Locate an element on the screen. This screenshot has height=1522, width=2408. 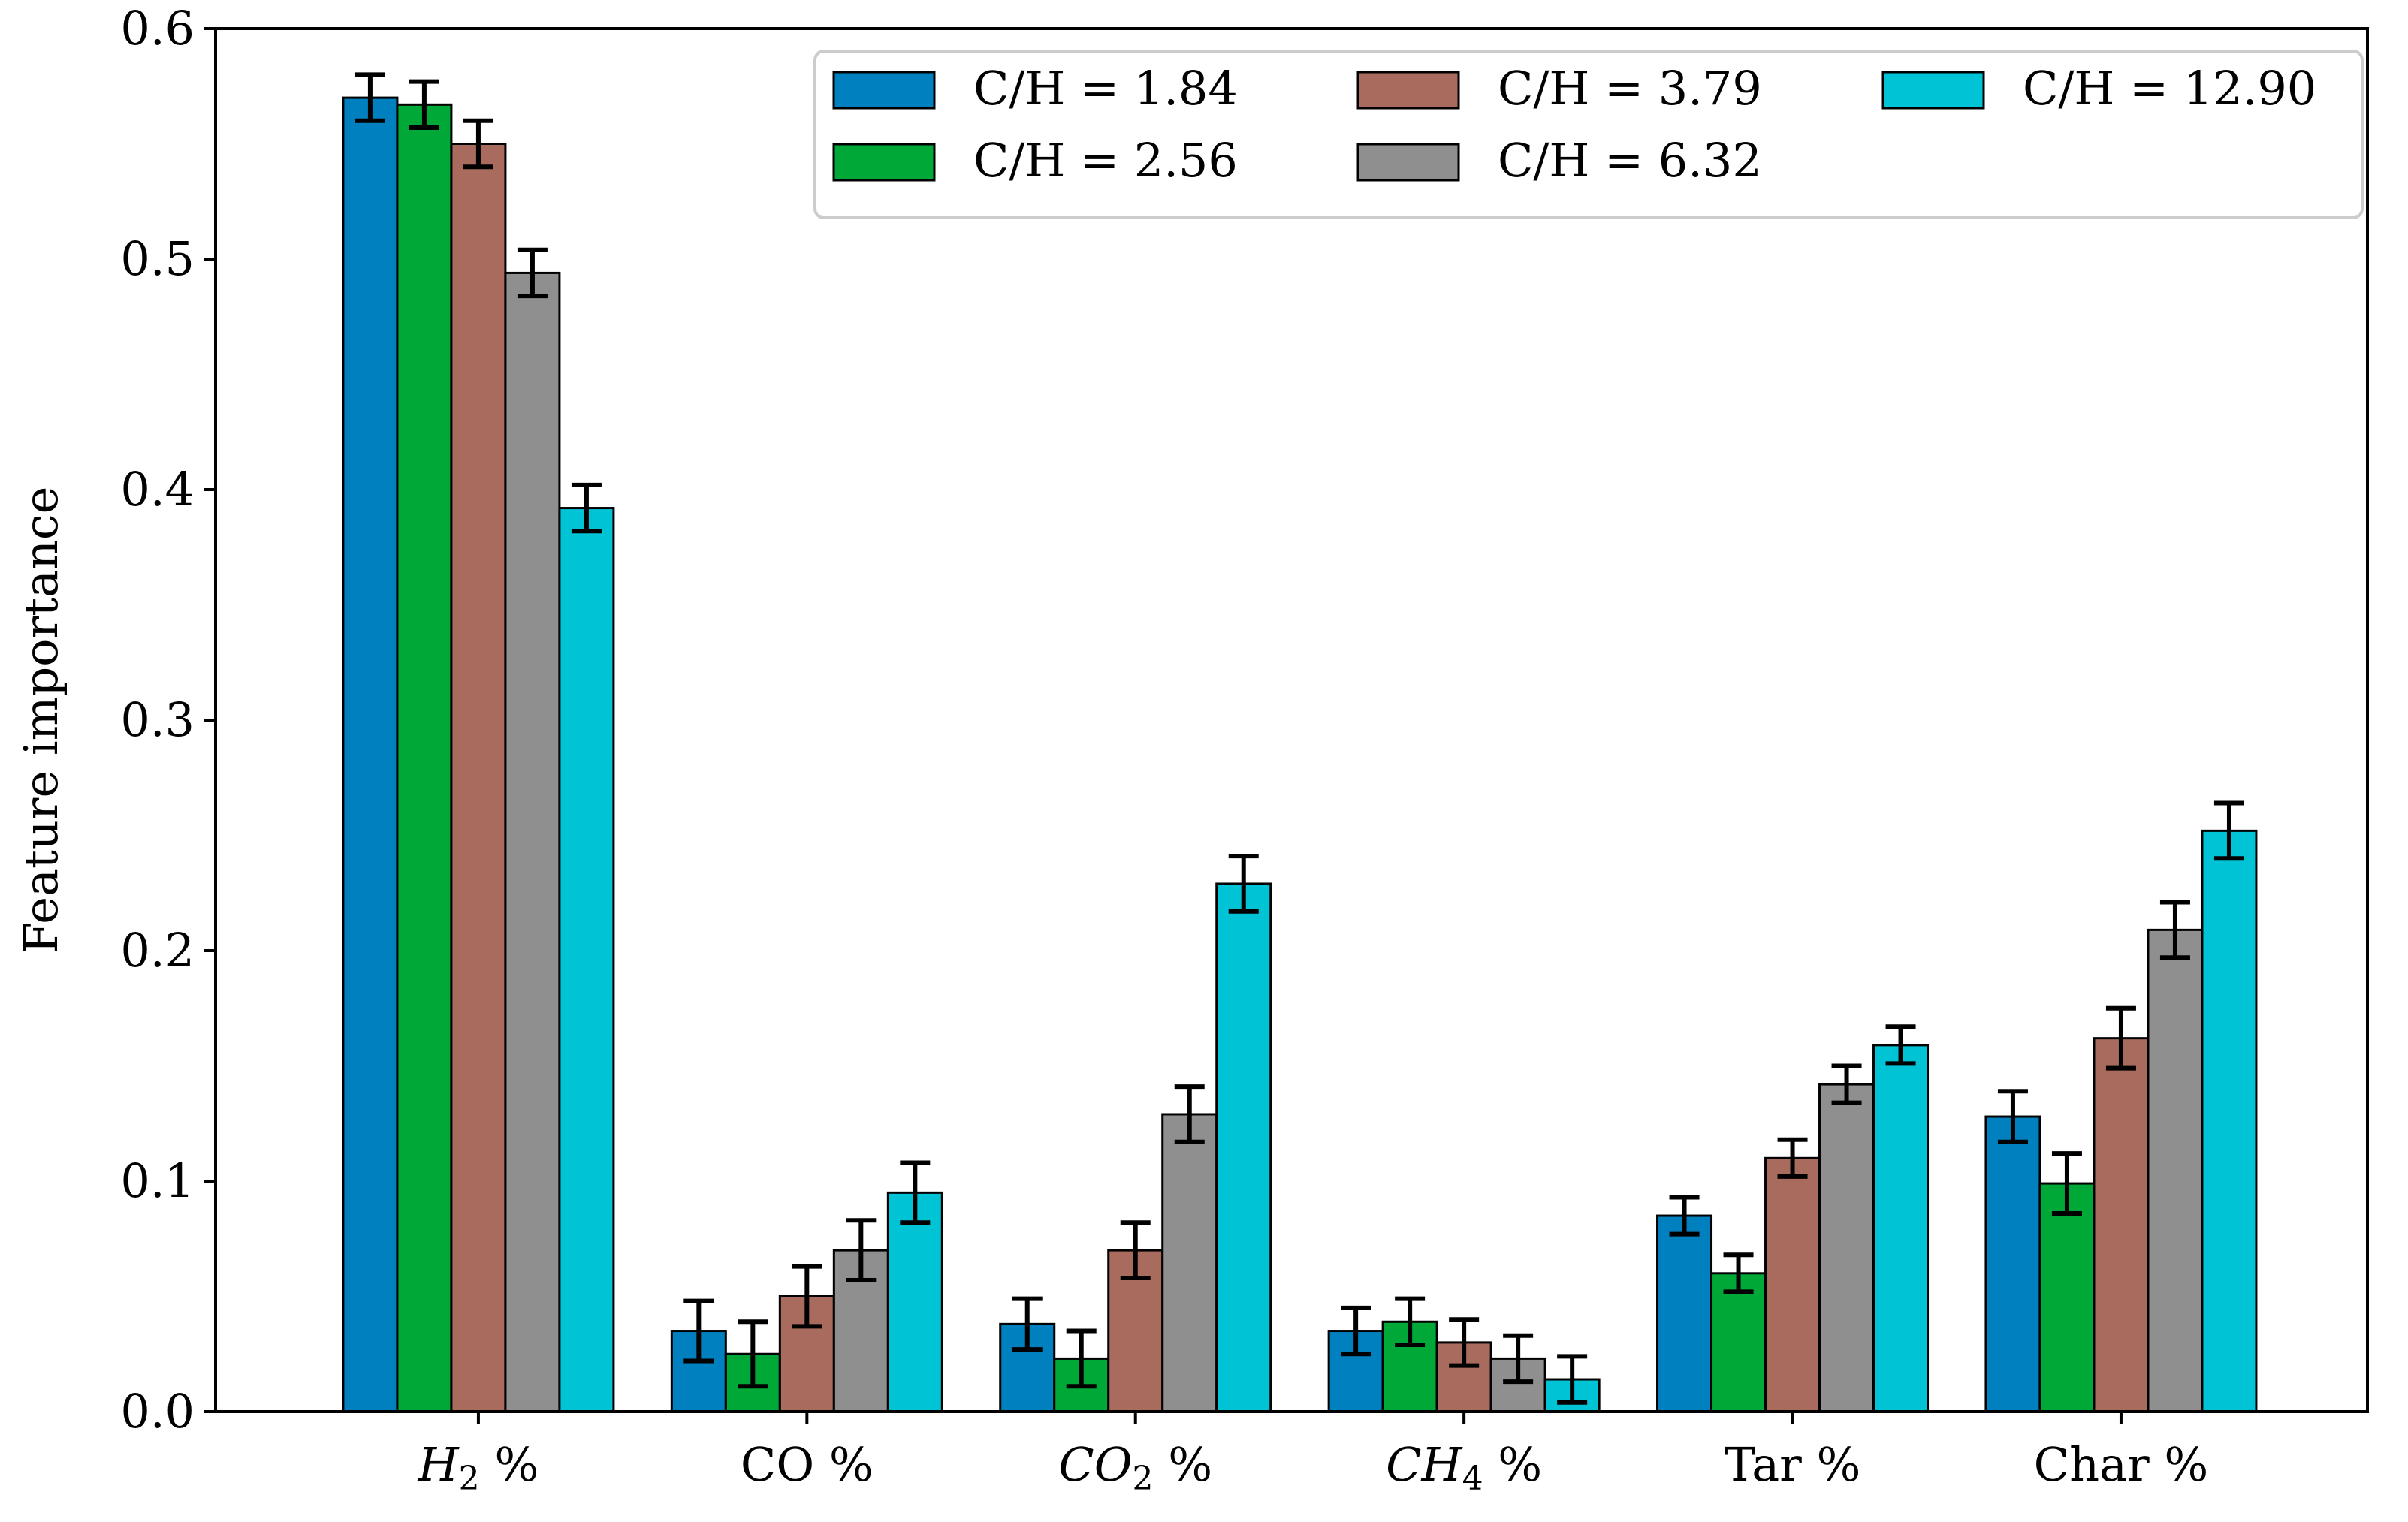
x-tick-label-4: CH4 % is located at coordinates (1464, 1467).